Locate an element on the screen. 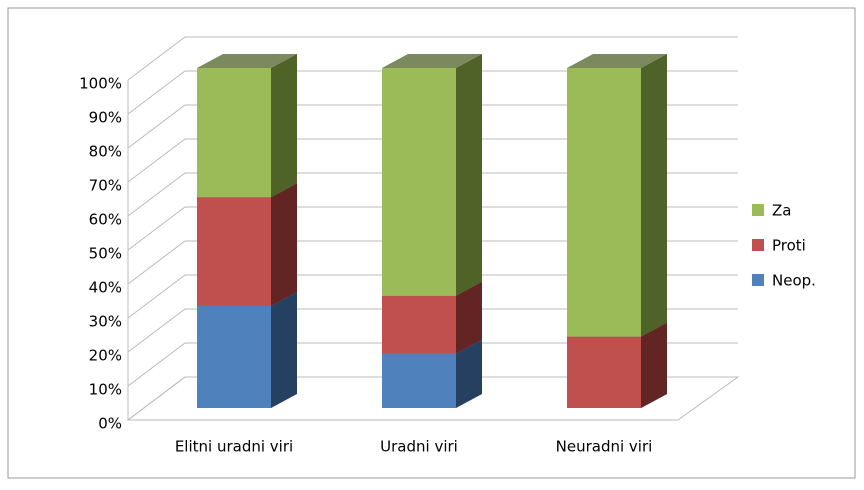  y-tick-label: 20% is located at coordinates (105, 356).